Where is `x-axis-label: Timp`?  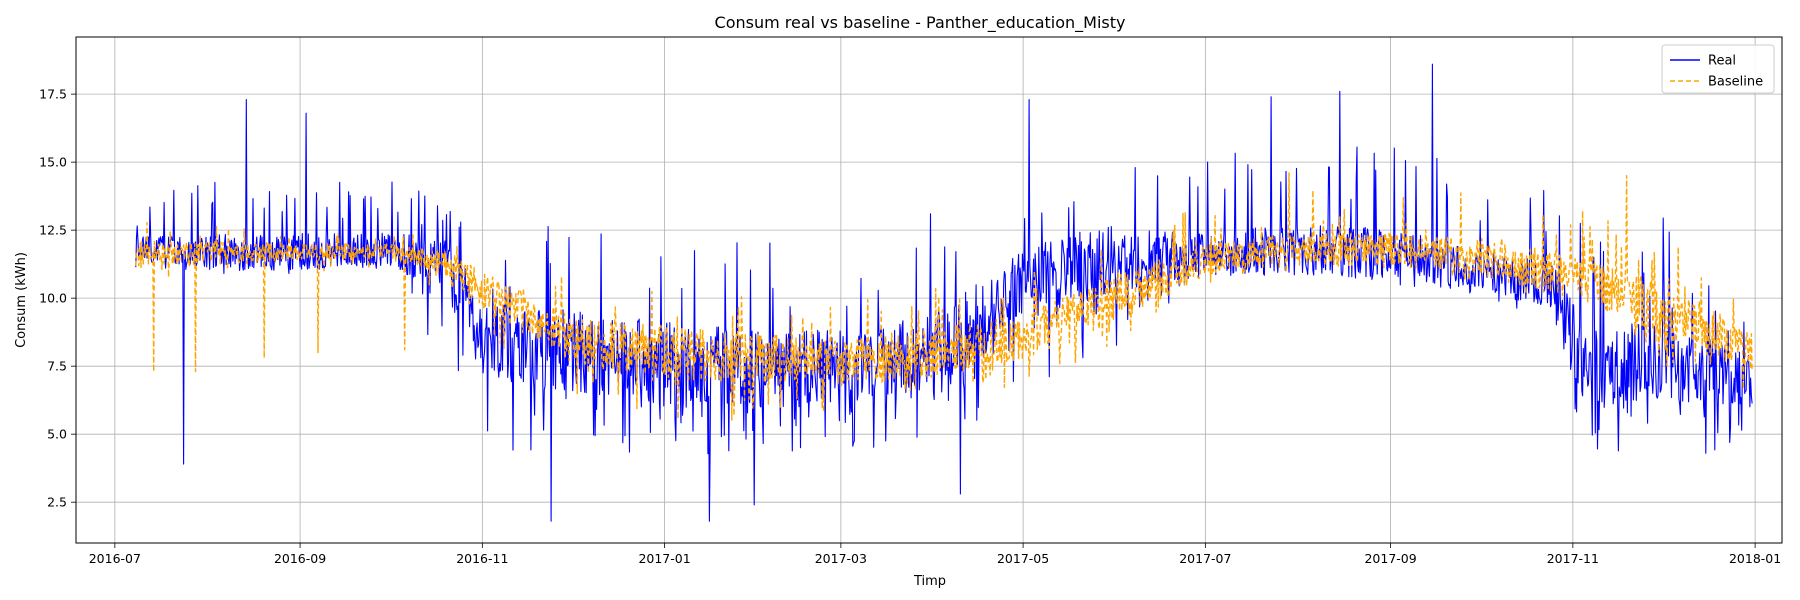
x-axis-label: Timp is located at coordinates (929, 581).